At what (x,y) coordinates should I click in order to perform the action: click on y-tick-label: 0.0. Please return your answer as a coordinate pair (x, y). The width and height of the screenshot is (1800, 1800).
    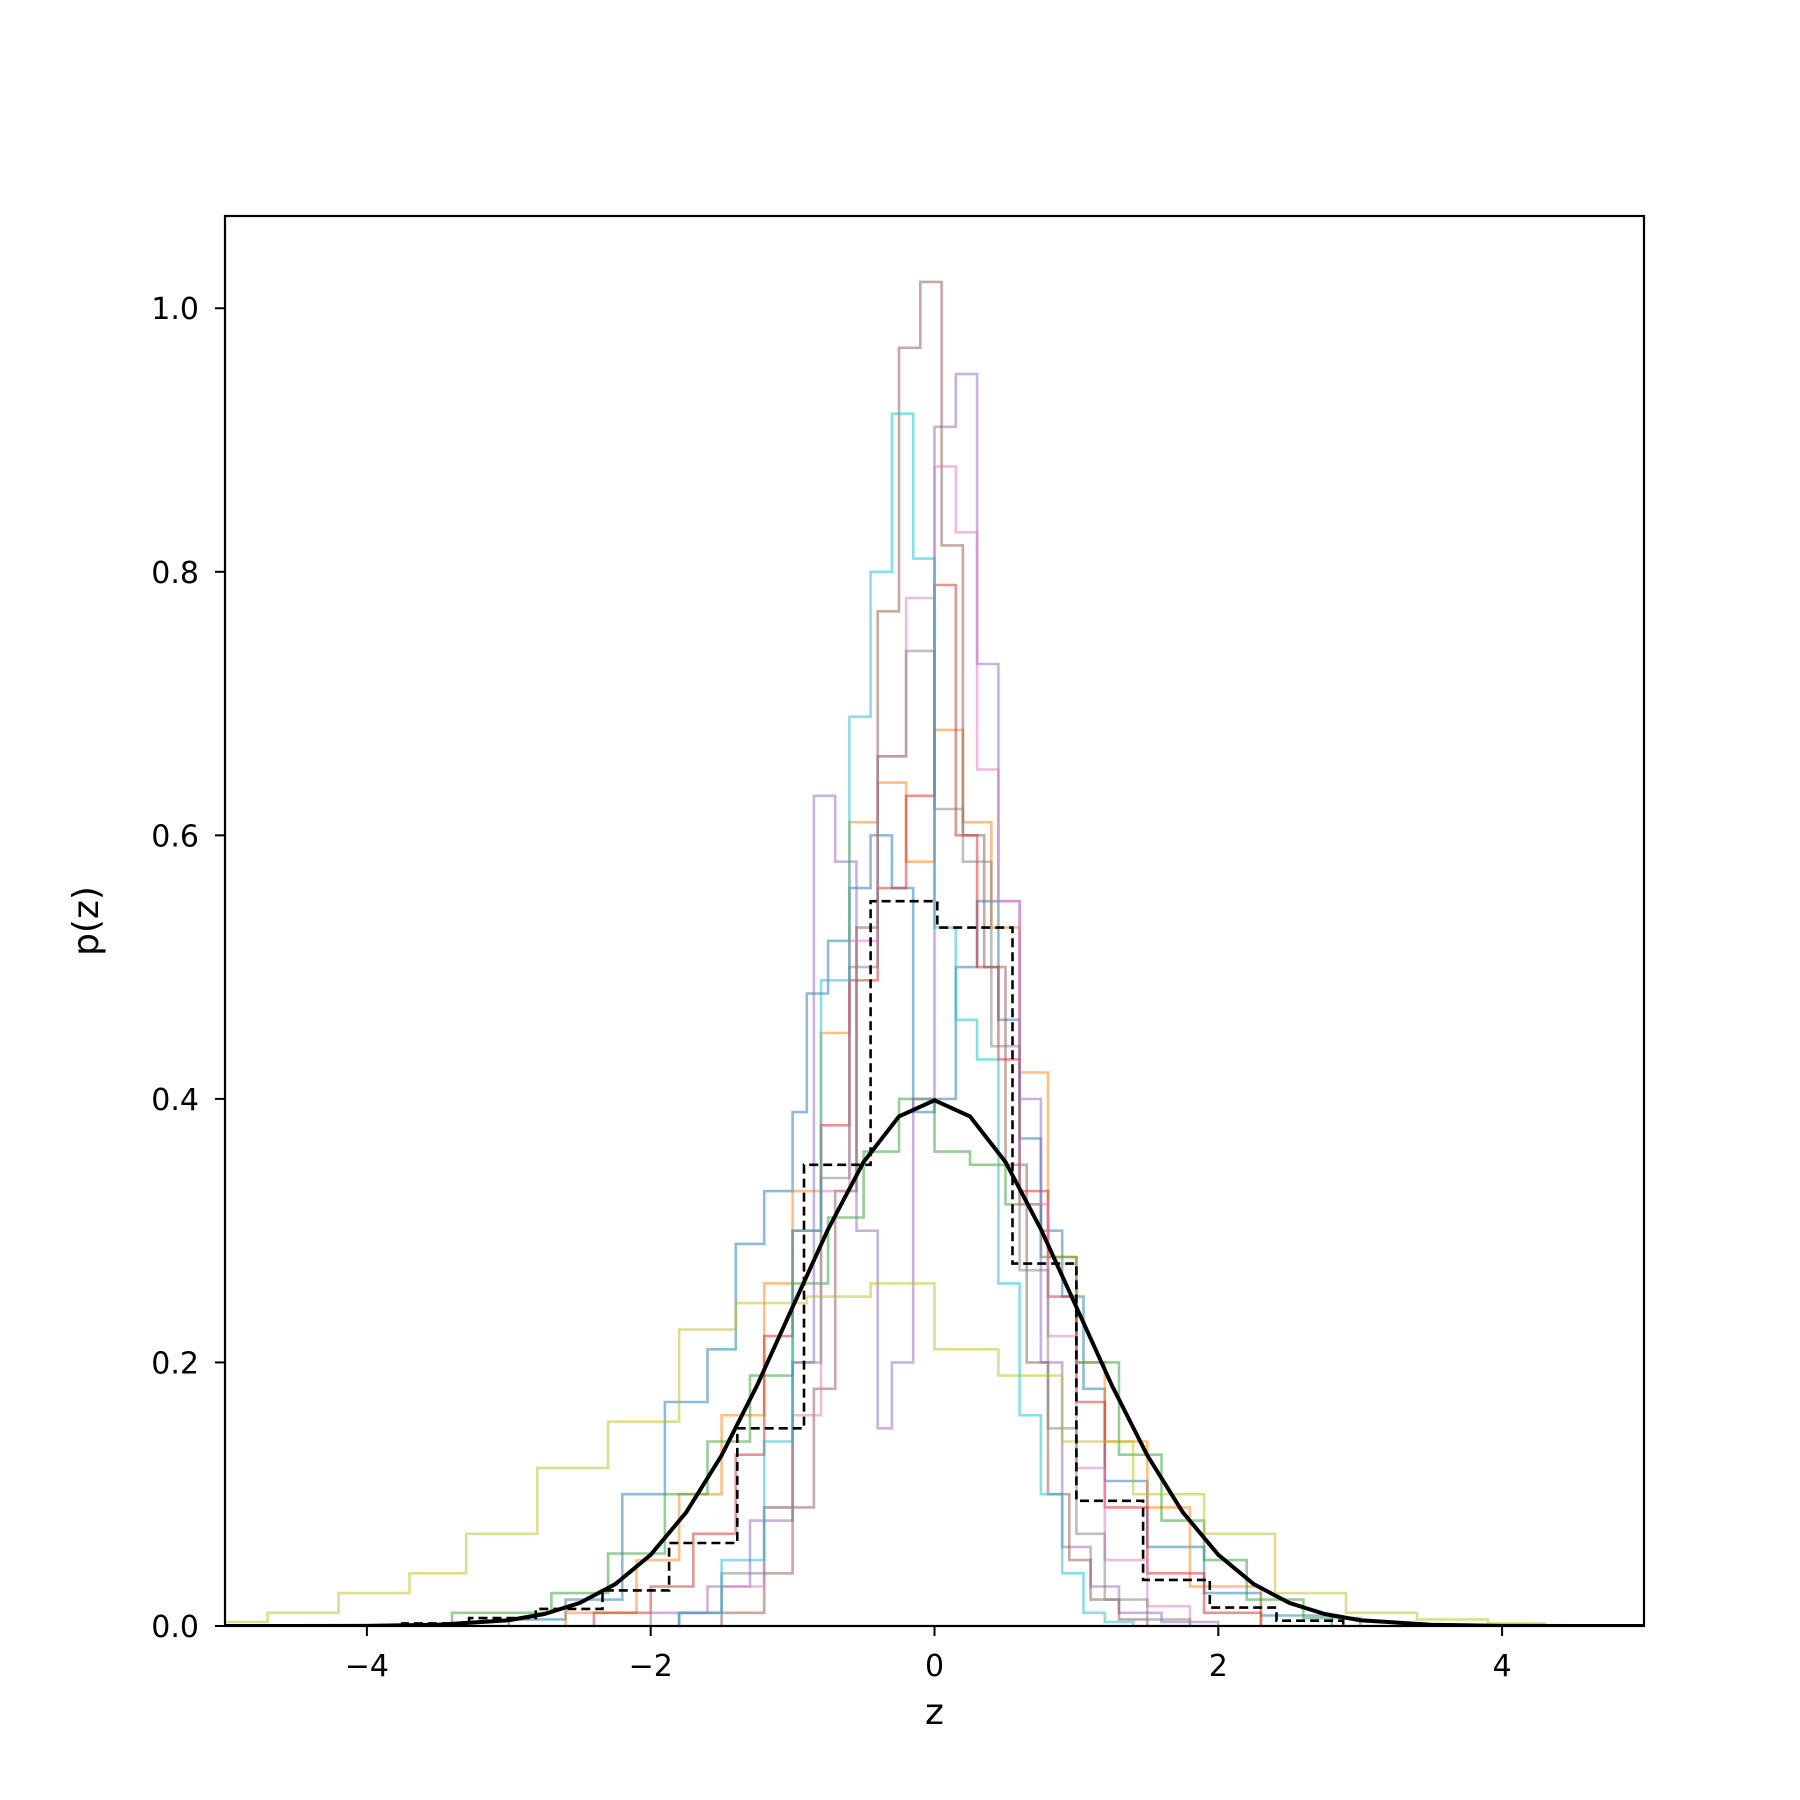
    Looking at the image, I should click on (175, 1627).